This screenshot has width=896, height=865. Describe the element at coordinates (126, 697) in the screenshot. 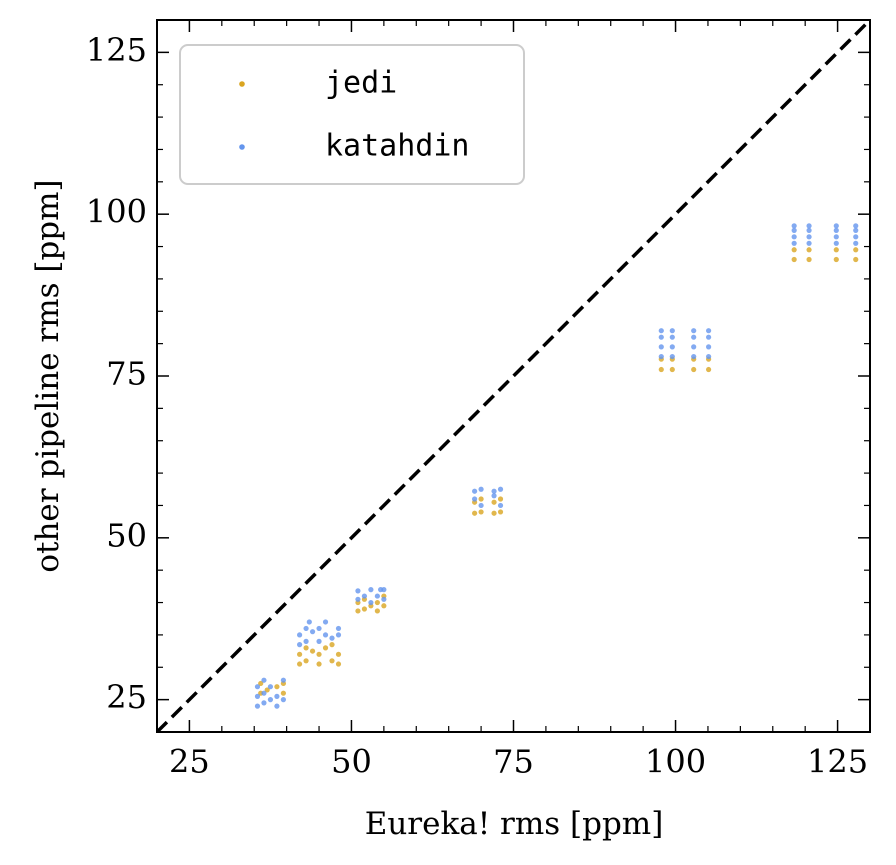

I see `y-tick-label: 25` at that location.